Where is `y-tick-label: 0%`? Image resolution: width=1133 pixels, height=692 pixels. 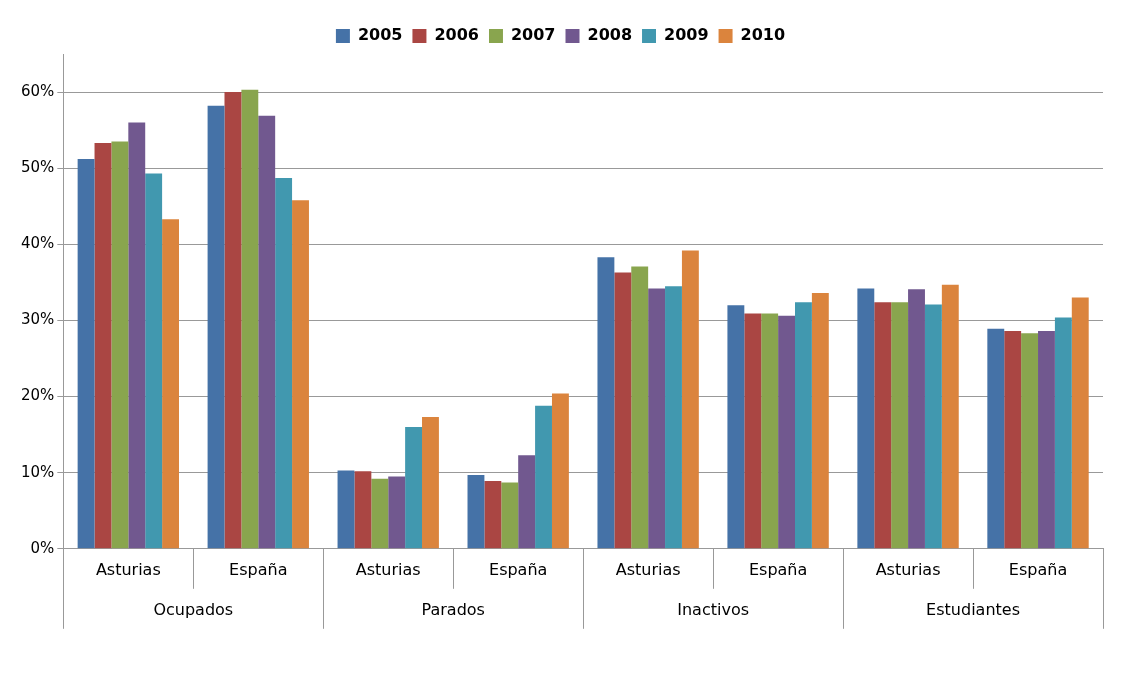
y-tick-label: 0% is located at coordinates (42, 547).